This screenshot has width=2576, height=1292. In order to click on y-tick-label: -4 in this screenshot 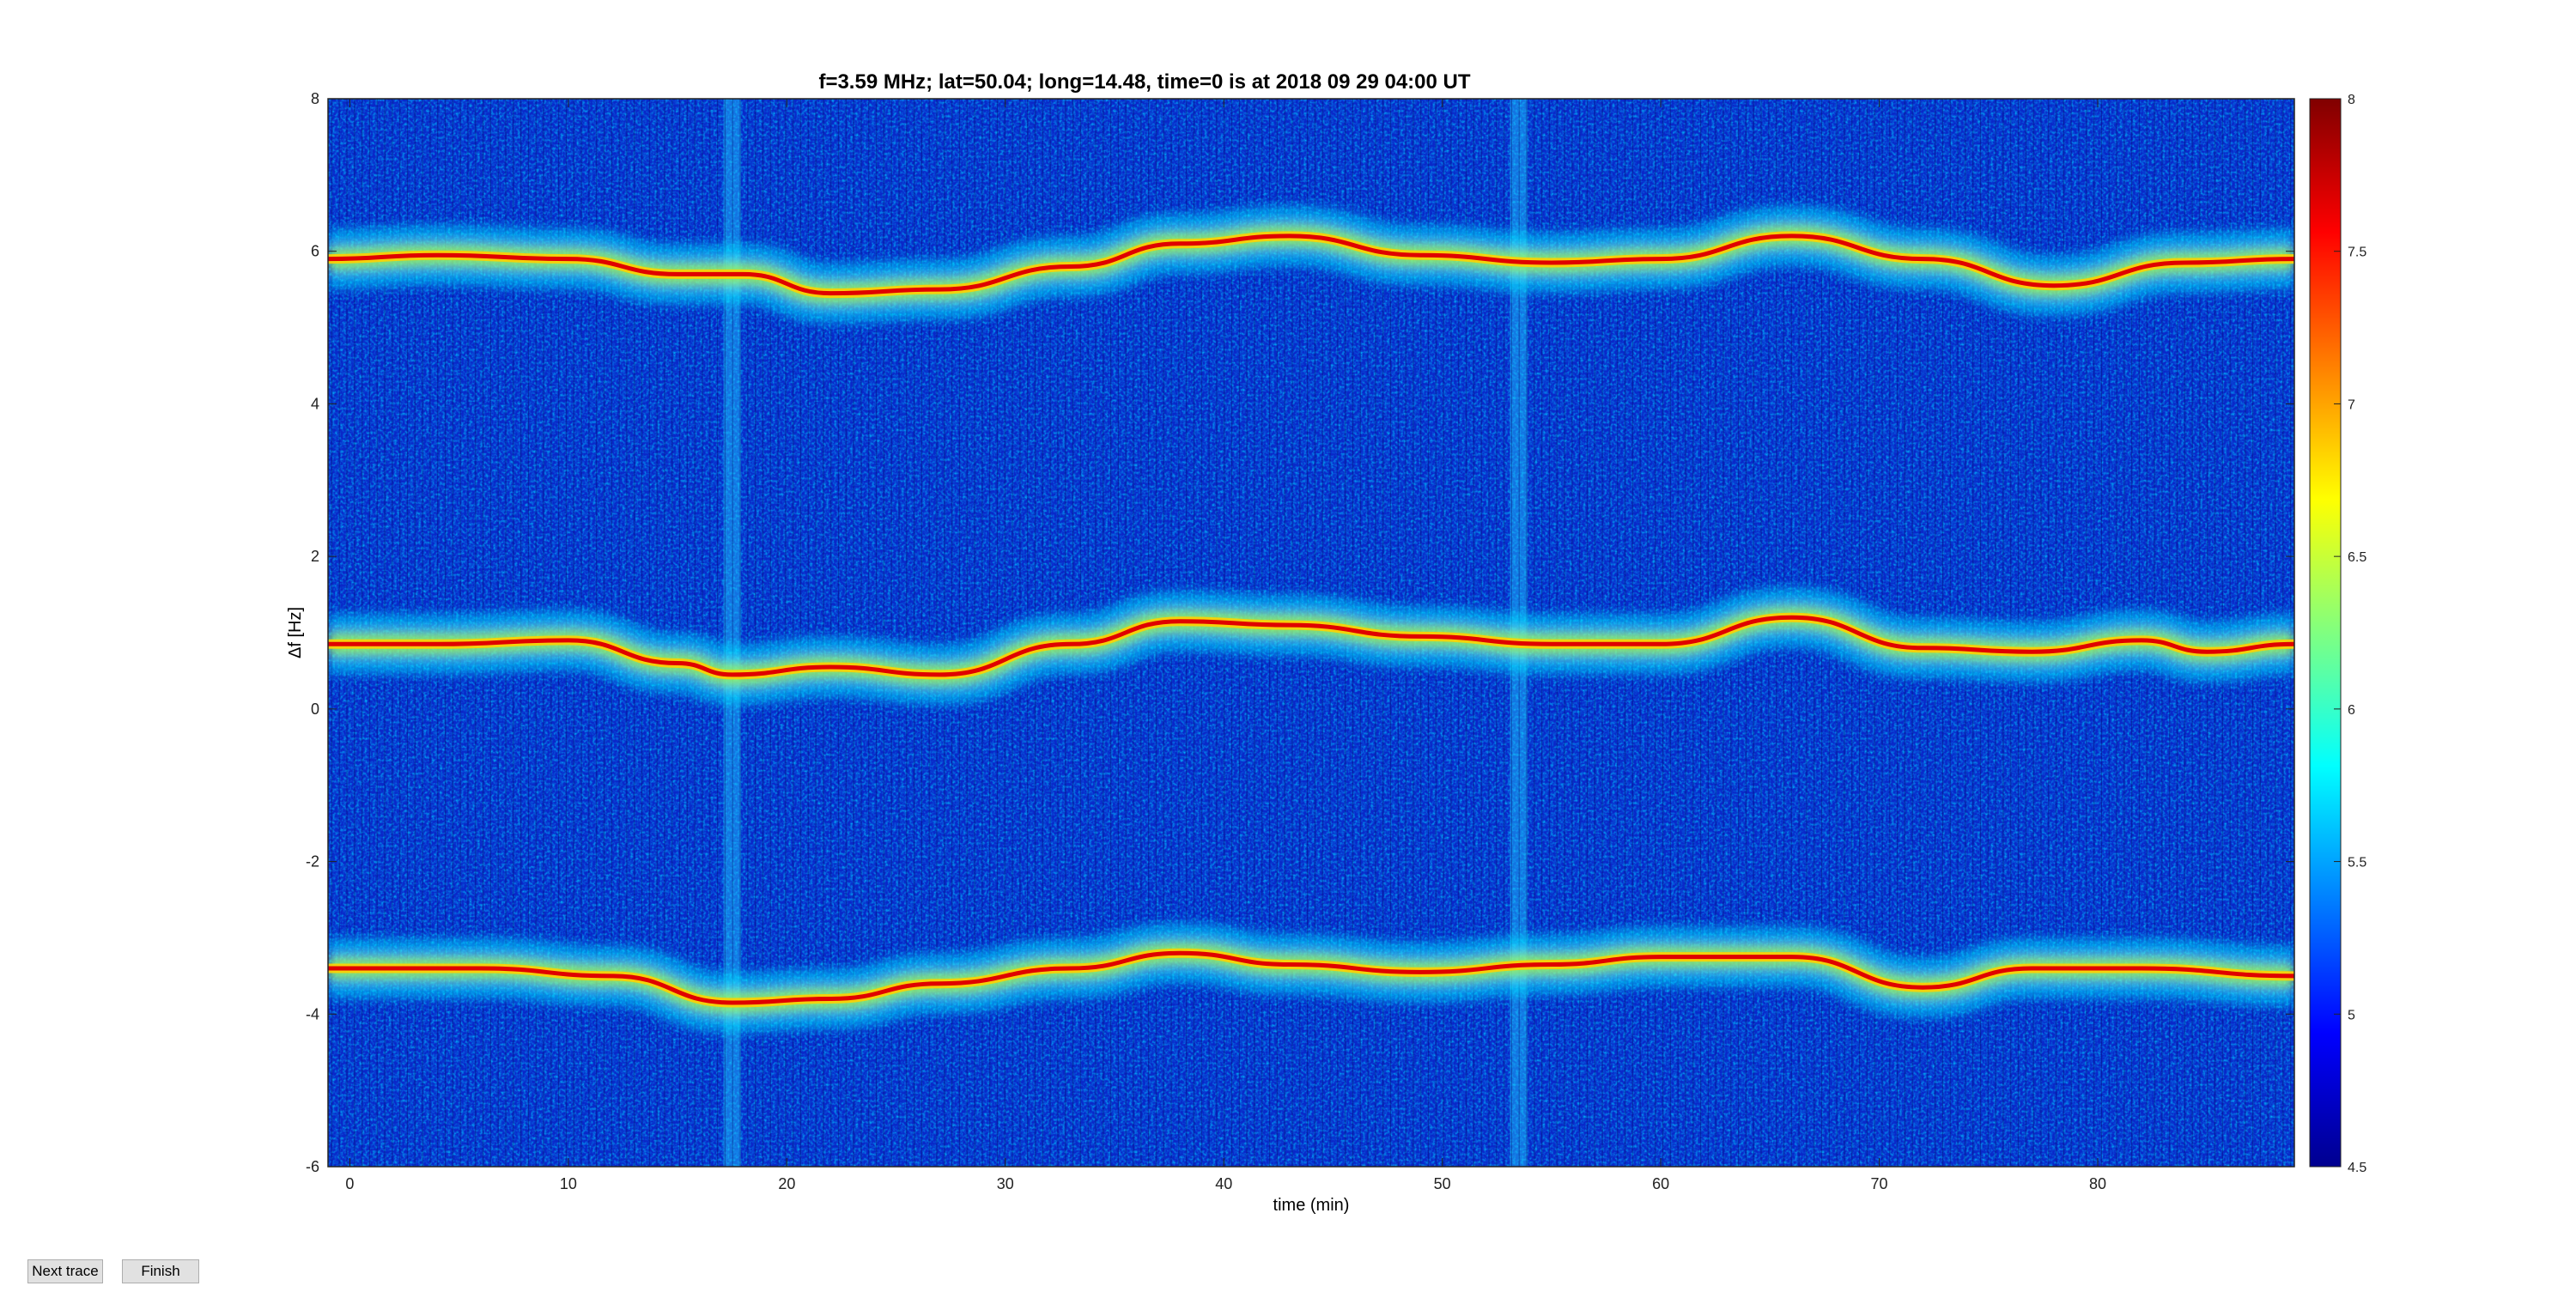, I will do `click(312, 1013)`.